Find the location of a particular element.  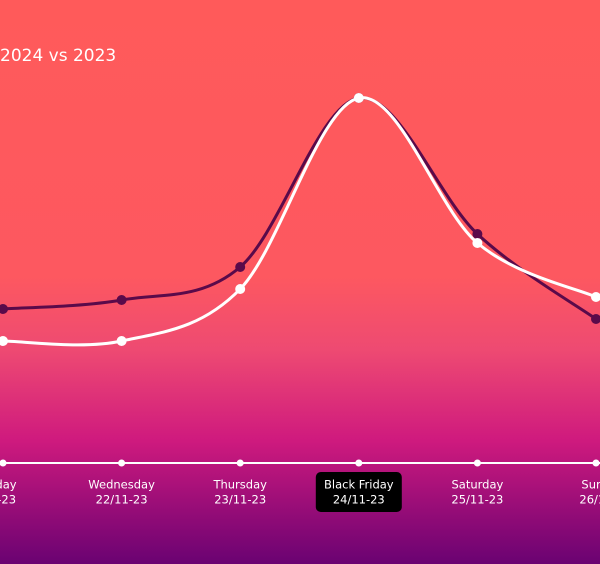

x-tick-label: Sund is located at coordinates (590, 485).